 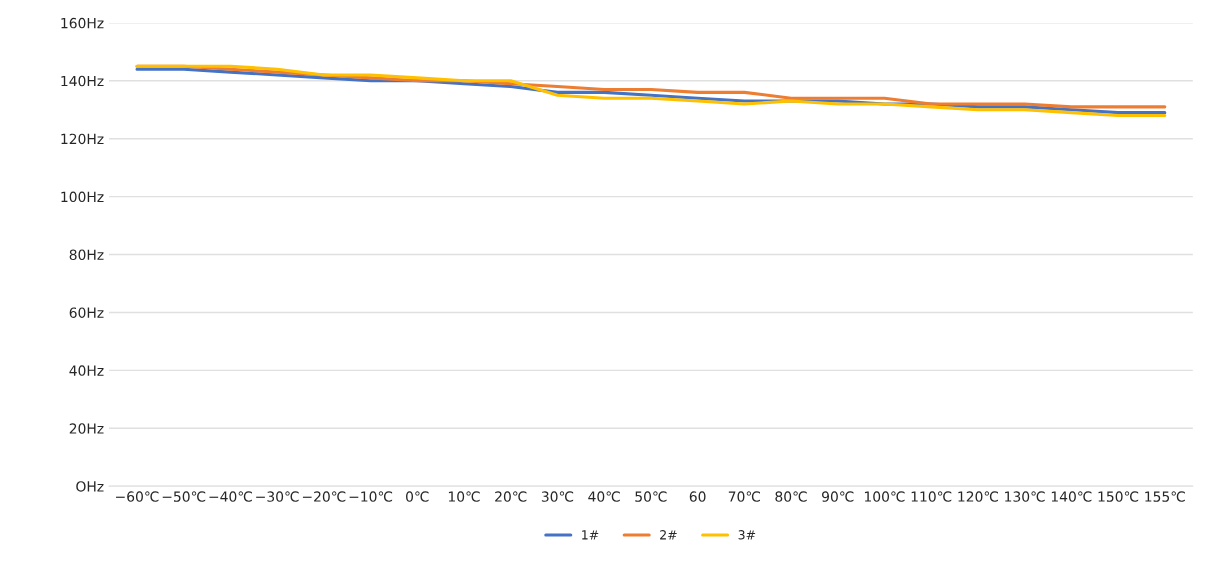 I want to click on y-tick-label: 140Hz, so click(x=82, y=81).